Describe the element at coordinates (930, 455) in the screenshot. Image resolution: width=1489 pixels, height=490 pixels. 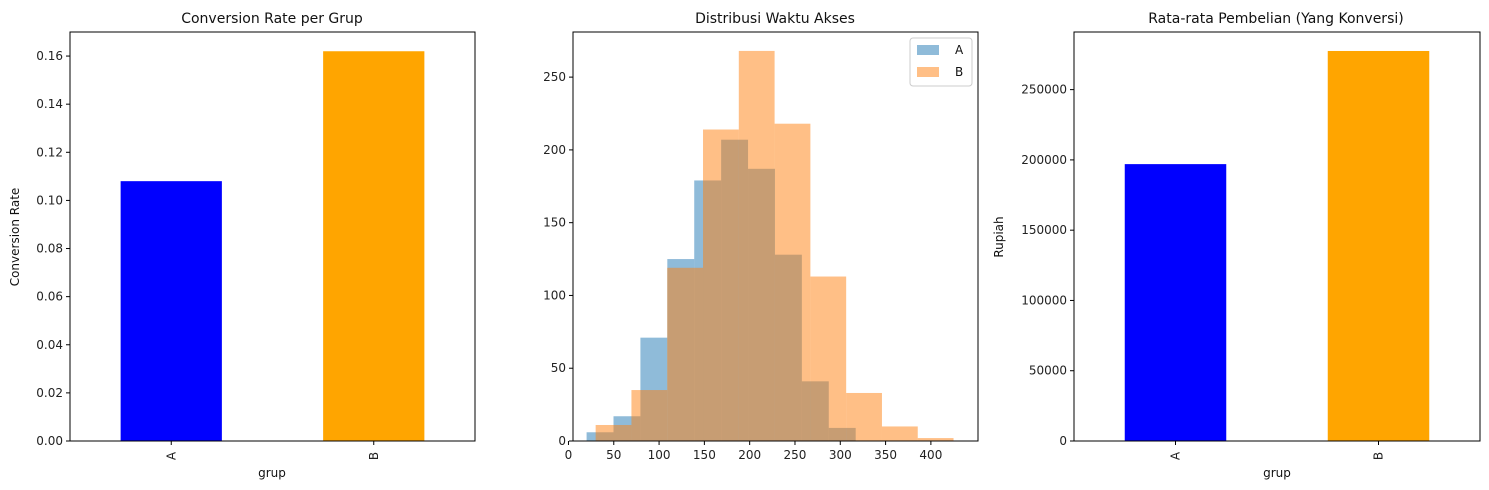
I see `x-tick-label: 400` at that location.